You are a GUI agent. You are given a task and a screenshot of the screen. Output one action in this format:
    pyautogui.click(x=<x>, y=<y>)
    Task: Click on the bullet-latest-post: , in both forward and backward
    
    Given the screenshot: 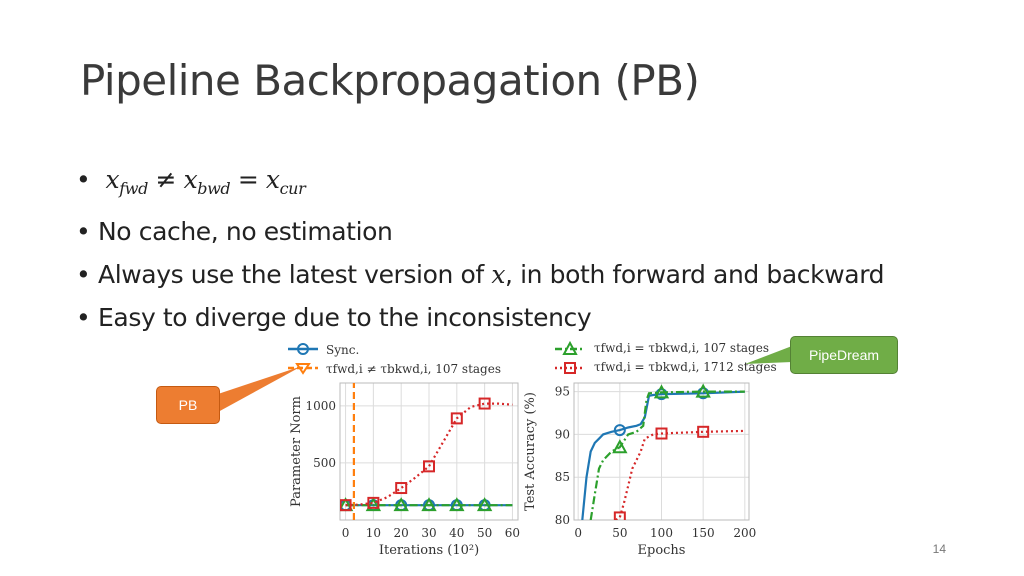 What is the action you would take?
    pyautogui.click(x=695, y=274)
    